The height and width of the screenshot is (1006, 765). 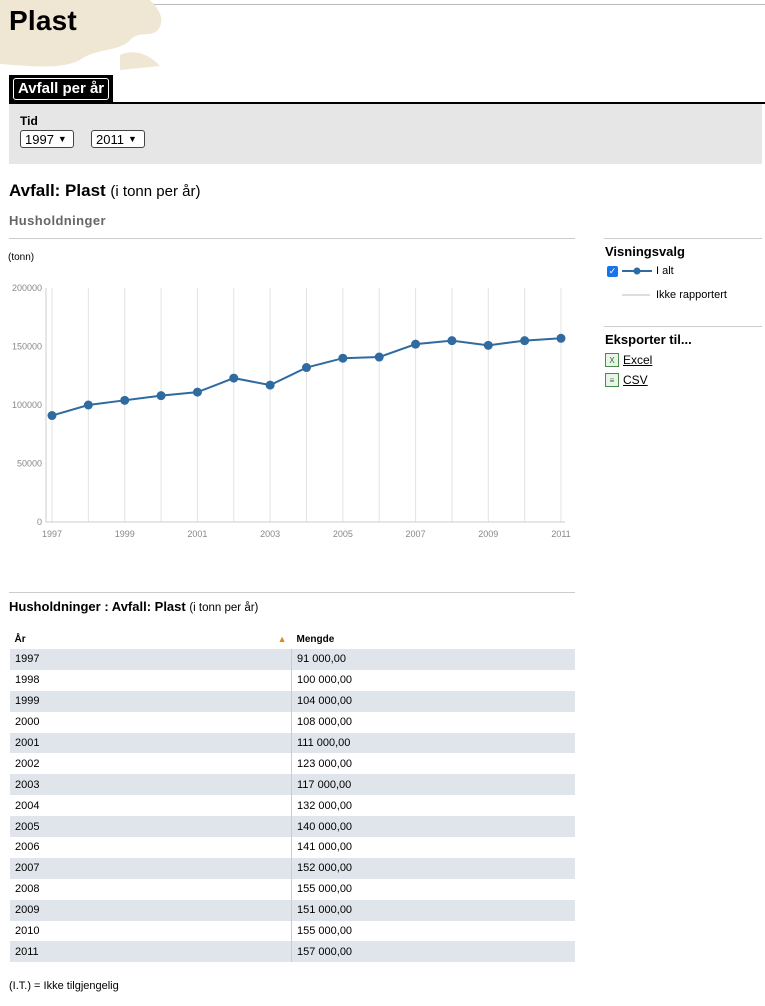 I want to click on y-tick-label: 50000, so click(x=29, y=464).